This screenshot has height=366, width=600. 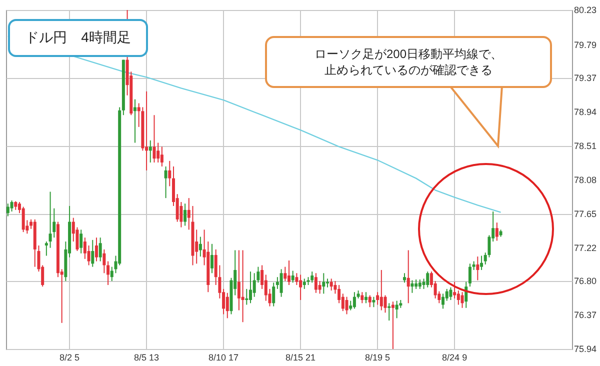 What do you see at coordinates (585, 145) in the screenshot?
I see `y-tick-label: 78.51` at bounding box center [585, 145].